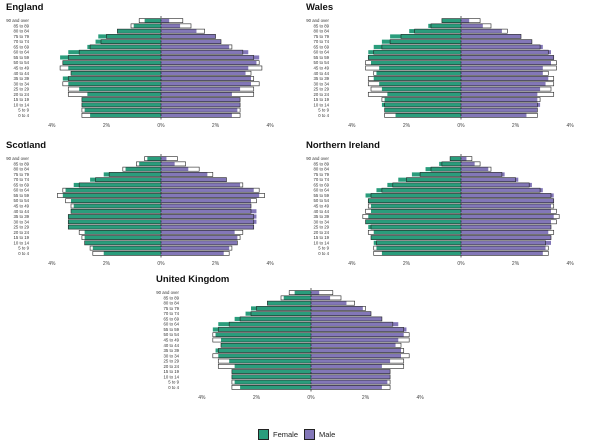 The width and height of the screenshot is (600, 442). I want to click on panel-title: England, so click(25, 7).